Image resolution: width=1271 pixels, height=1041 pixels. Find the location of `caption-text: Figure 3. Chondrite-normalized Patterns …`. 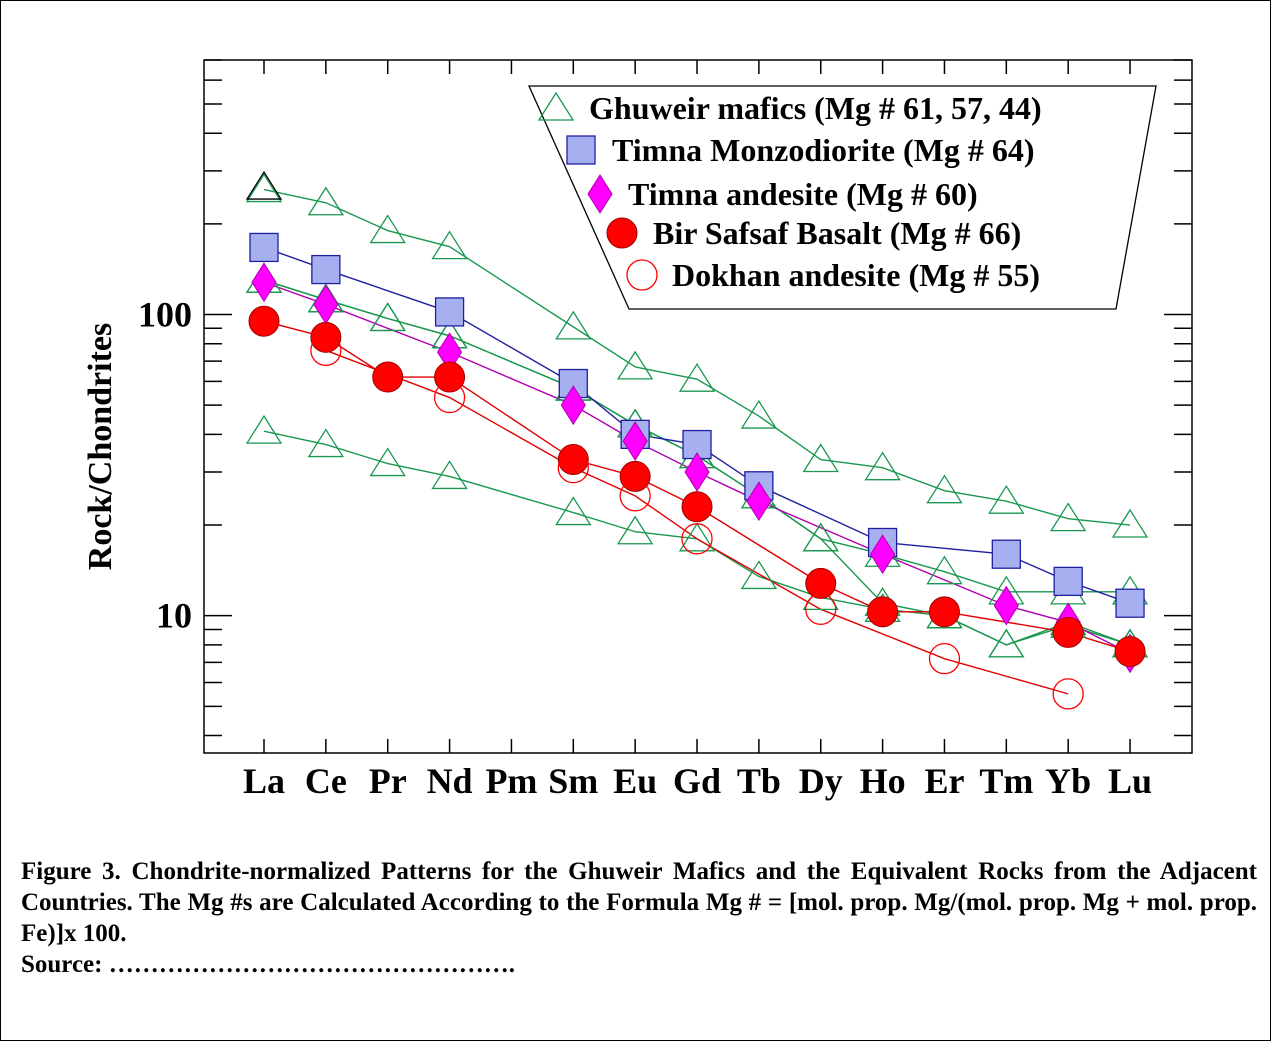

caption-text: Figure 3. Chondrite-normalized Patterns … is located at coordinates (639, 902).